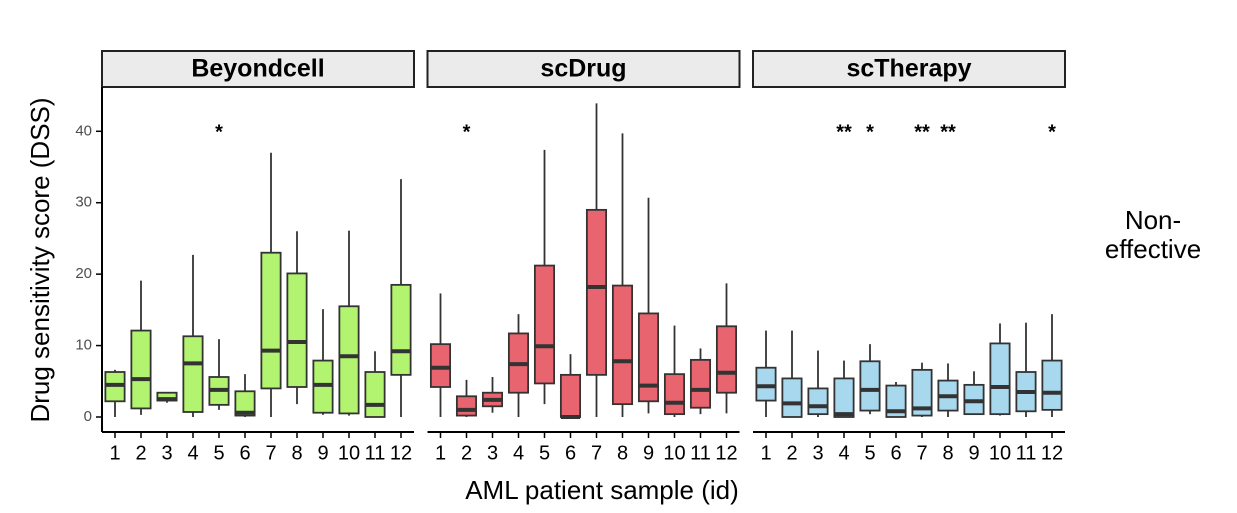 Image resolution: width=1237 pixels, height=513 pixels. I want to click on y-tick-label: 40, so click(83, 130).